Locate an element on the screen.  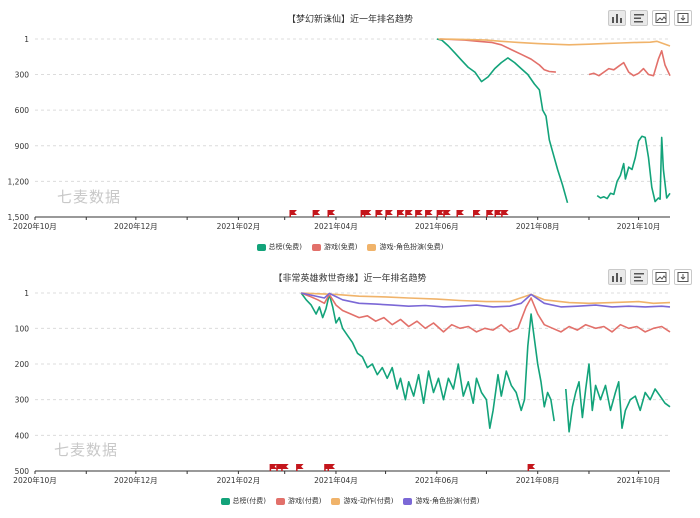
y-tick-label: 100 is located at coordinates (22, 328).